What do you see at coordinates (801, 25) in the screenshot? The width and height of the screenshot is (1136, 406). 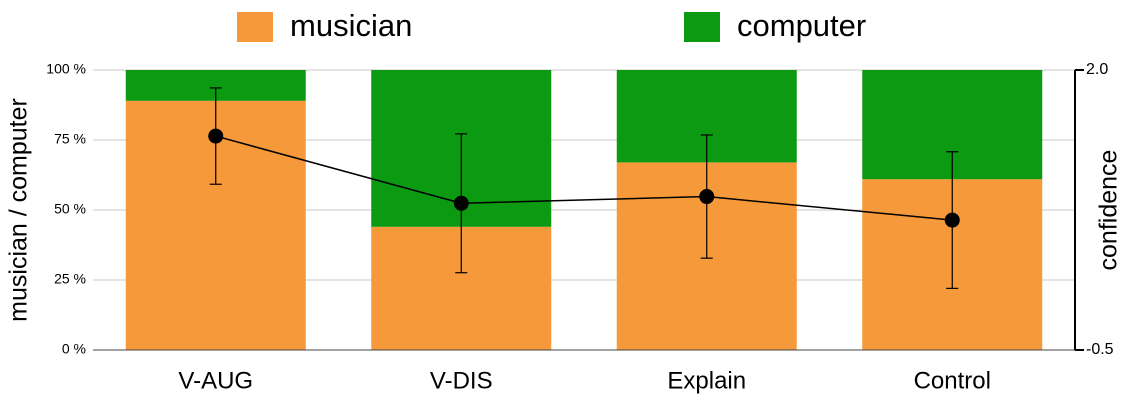 I see `legend-label: computer` at bounding box center [801, 25].